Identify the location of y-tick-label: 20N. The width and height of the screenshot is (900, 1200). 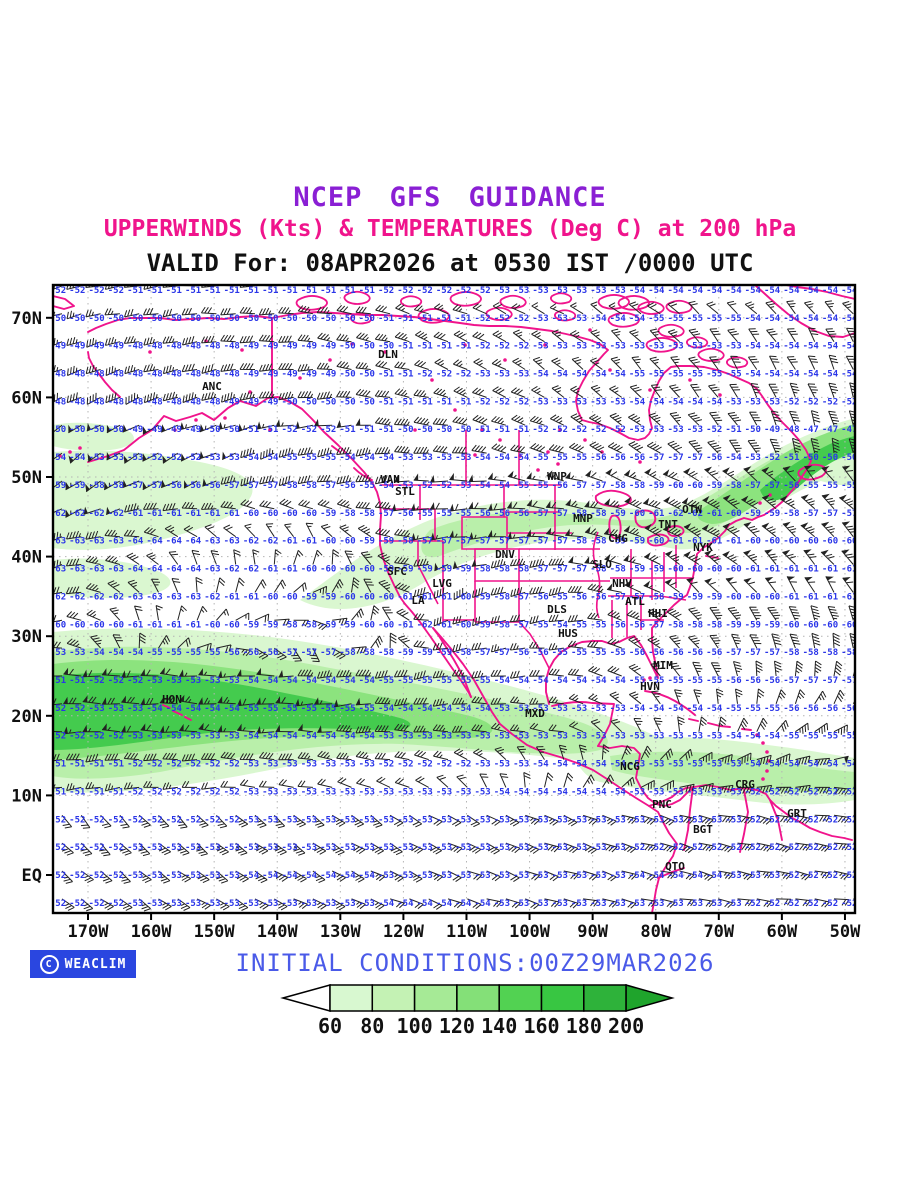
(26, 717).